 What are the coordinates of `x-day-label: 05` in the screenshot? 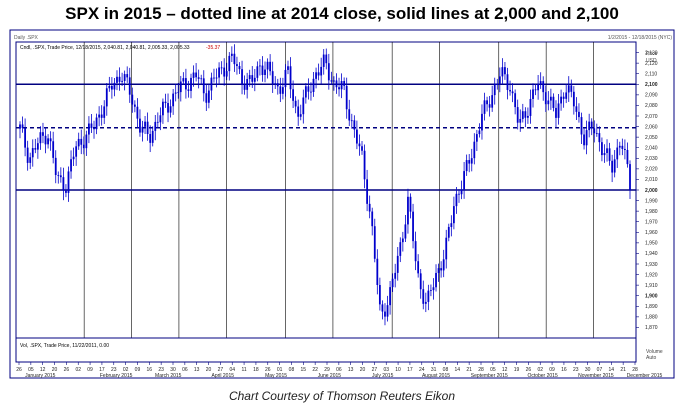 It's located at (31, 370).